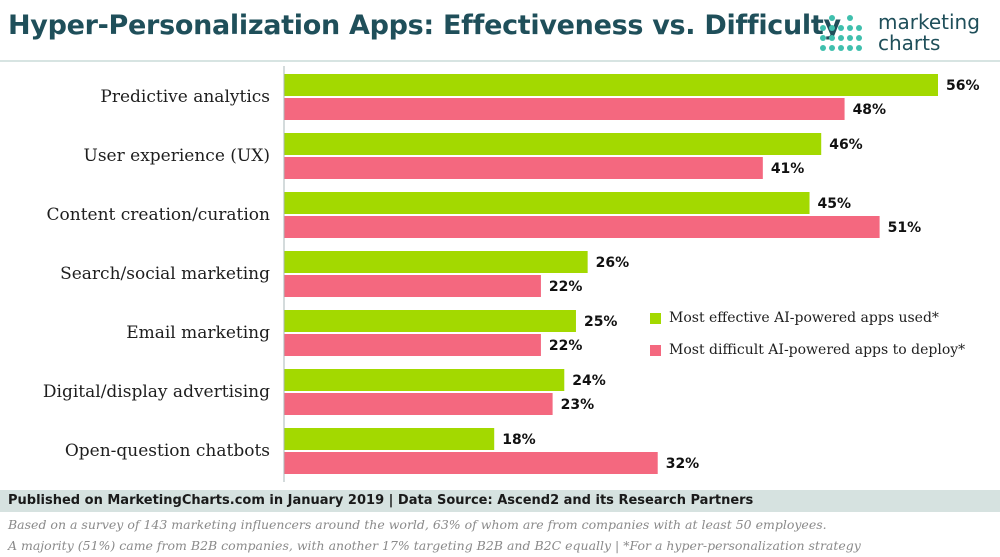 The width and height of the screenshot is (1000, 557). What do you see at coordinates (870, 110) in the screenshot?
I see `data-label-difficult: 48%` at bounding box center [870, 110].